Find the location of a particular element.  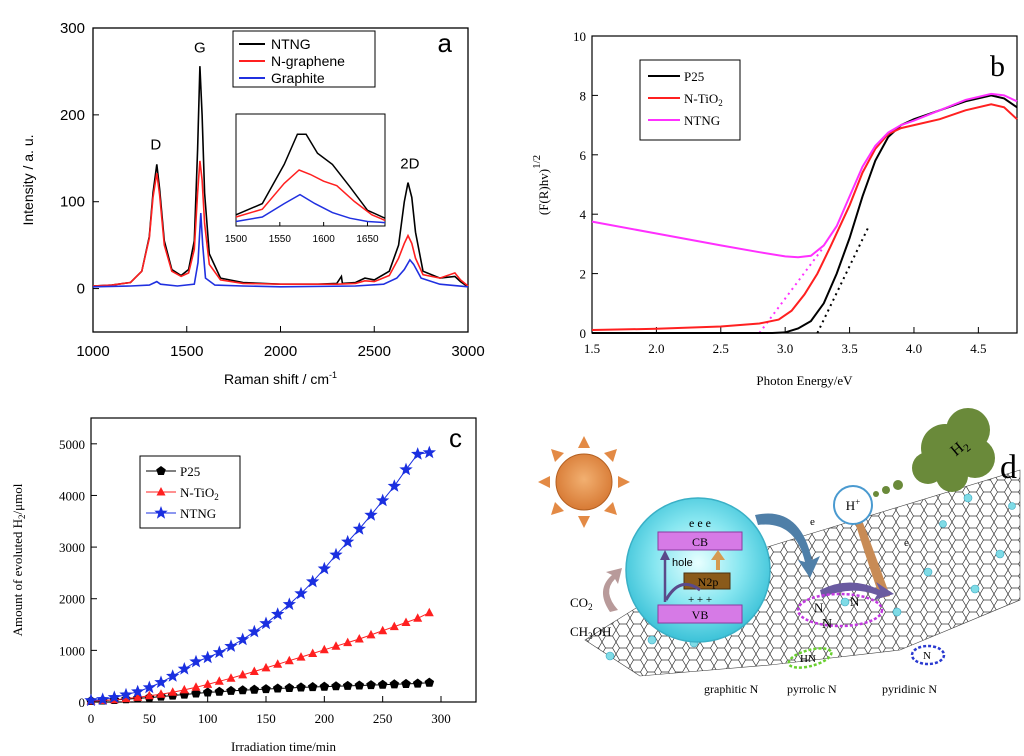

panel-a-inset-xtick-label-2: 1600 is located at coordinates (324, 239).